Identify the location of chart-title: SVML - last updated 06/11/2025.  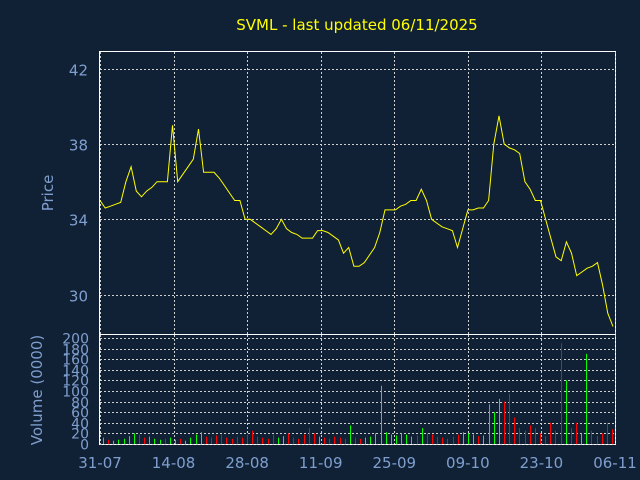
(356, 25).